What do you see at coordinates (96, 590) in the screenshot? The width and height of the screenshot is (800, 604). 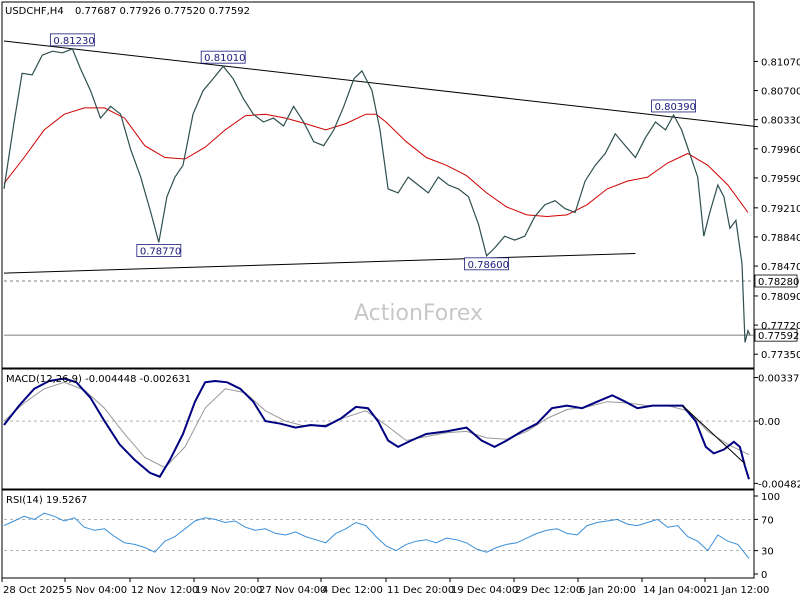 I see `time-axis-label: 5 Nov 04:00` at bounding box center [96, 590].